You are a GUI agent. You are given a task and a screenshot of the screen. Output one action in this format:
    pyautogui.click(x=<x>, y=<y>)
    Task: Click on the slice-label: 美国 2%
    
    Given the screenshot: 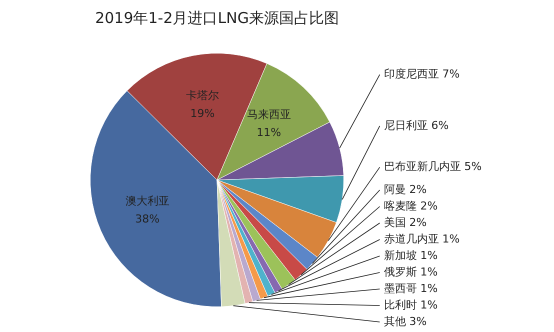 What is the action you would take?
    pyautogui.click(x=405, y=222)
    